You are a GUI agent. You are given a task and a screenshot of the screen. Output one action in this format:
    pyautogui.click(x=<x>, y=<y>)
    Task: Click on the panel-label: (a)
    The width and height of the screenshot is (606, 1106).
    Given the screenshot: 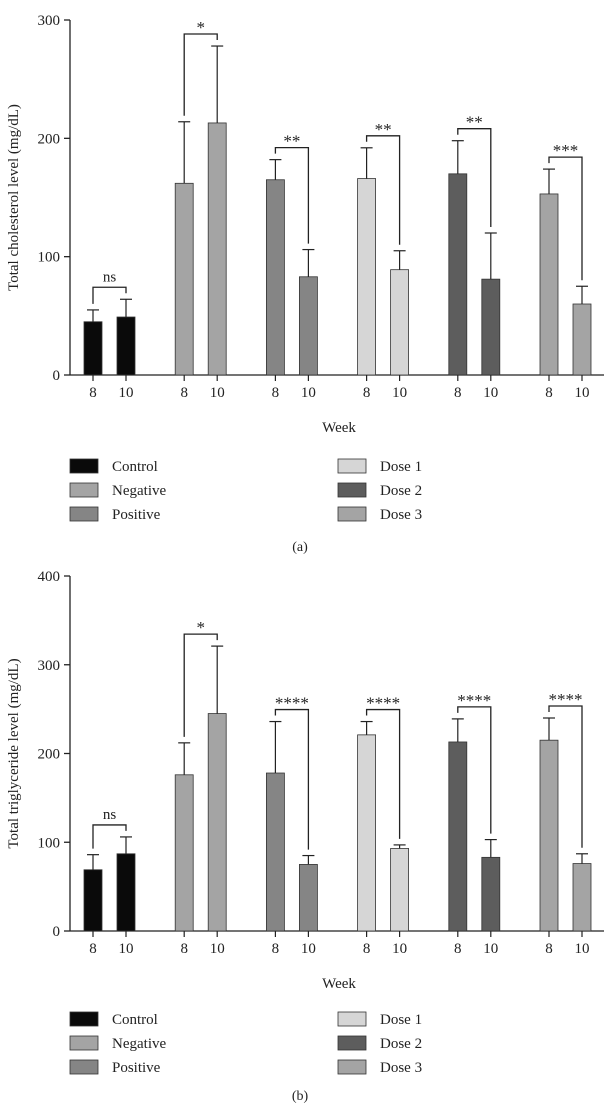 What is the action you would take?
    pyautogui.click(x=300, y=547)
    